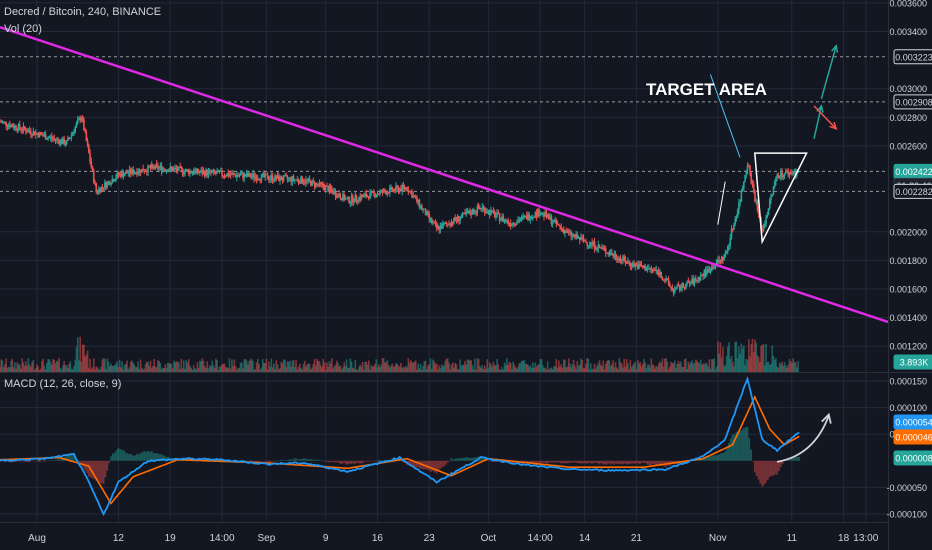  I want to click on time-tick-label: 14:00, so click(221, 538).